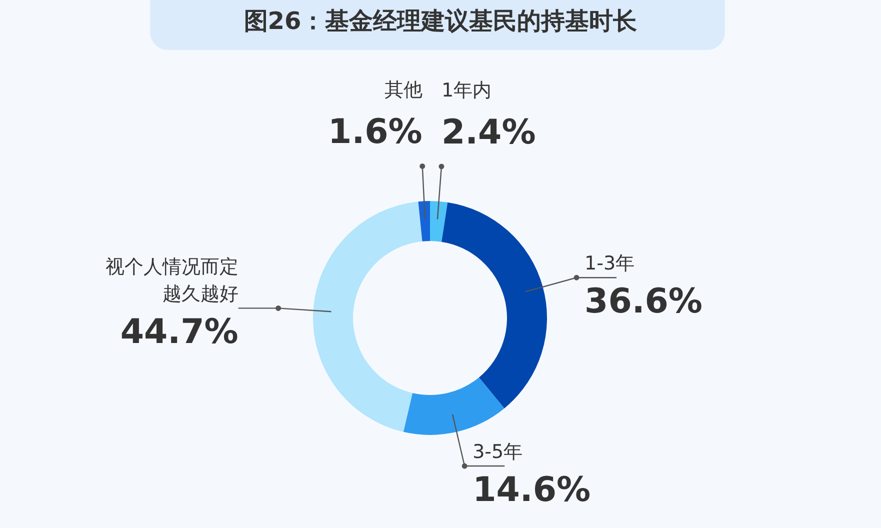 The image size is (881, 528). What do you see at coordinates (466, 90) in the screenshot?
I see `slice-label: 1年内` at bounding box center [466, 90].